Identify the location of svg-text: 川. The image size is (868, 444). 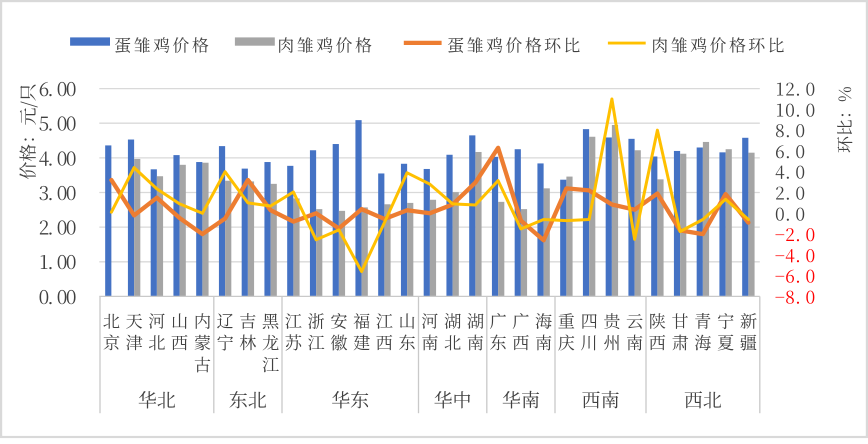
(588, 341).